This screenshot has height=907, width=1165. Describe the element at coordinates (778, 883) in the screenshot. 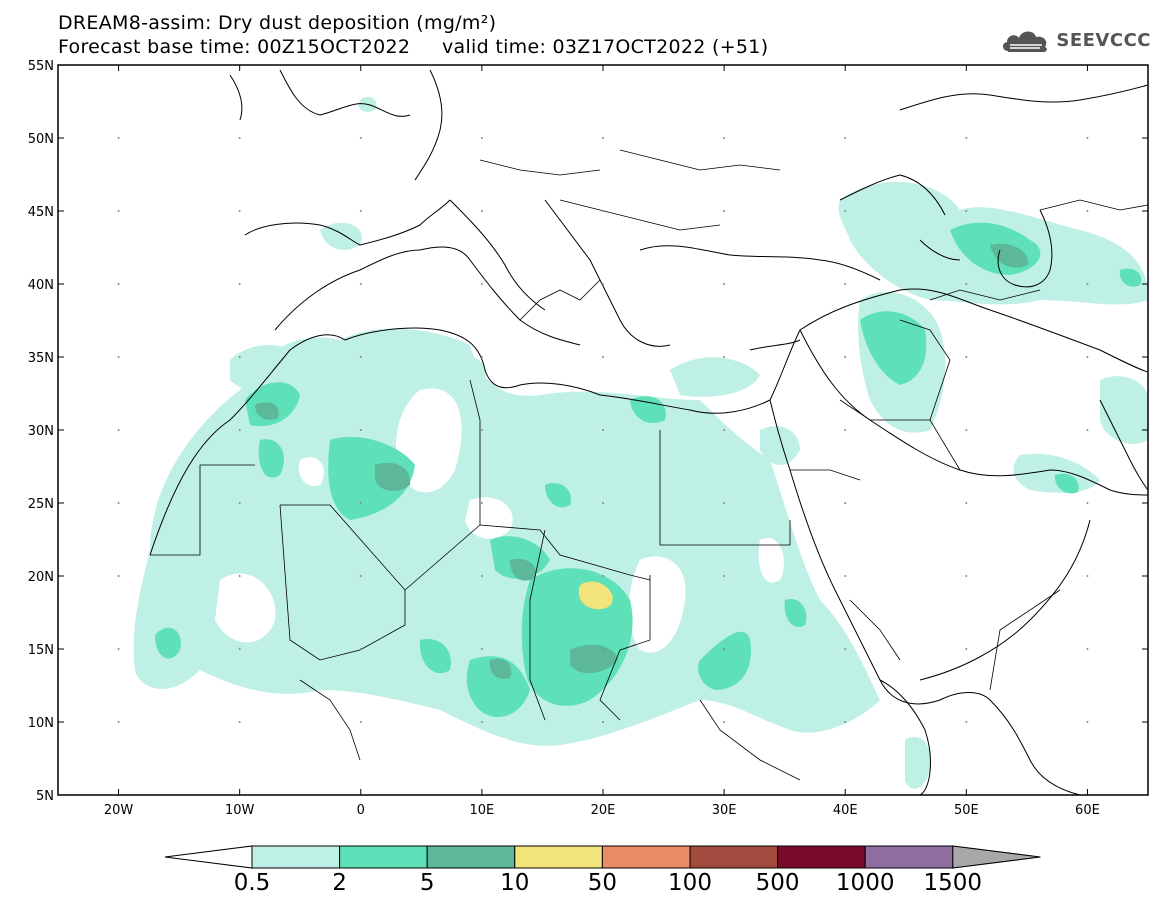

I see `colorbar-label: 500` at that location.